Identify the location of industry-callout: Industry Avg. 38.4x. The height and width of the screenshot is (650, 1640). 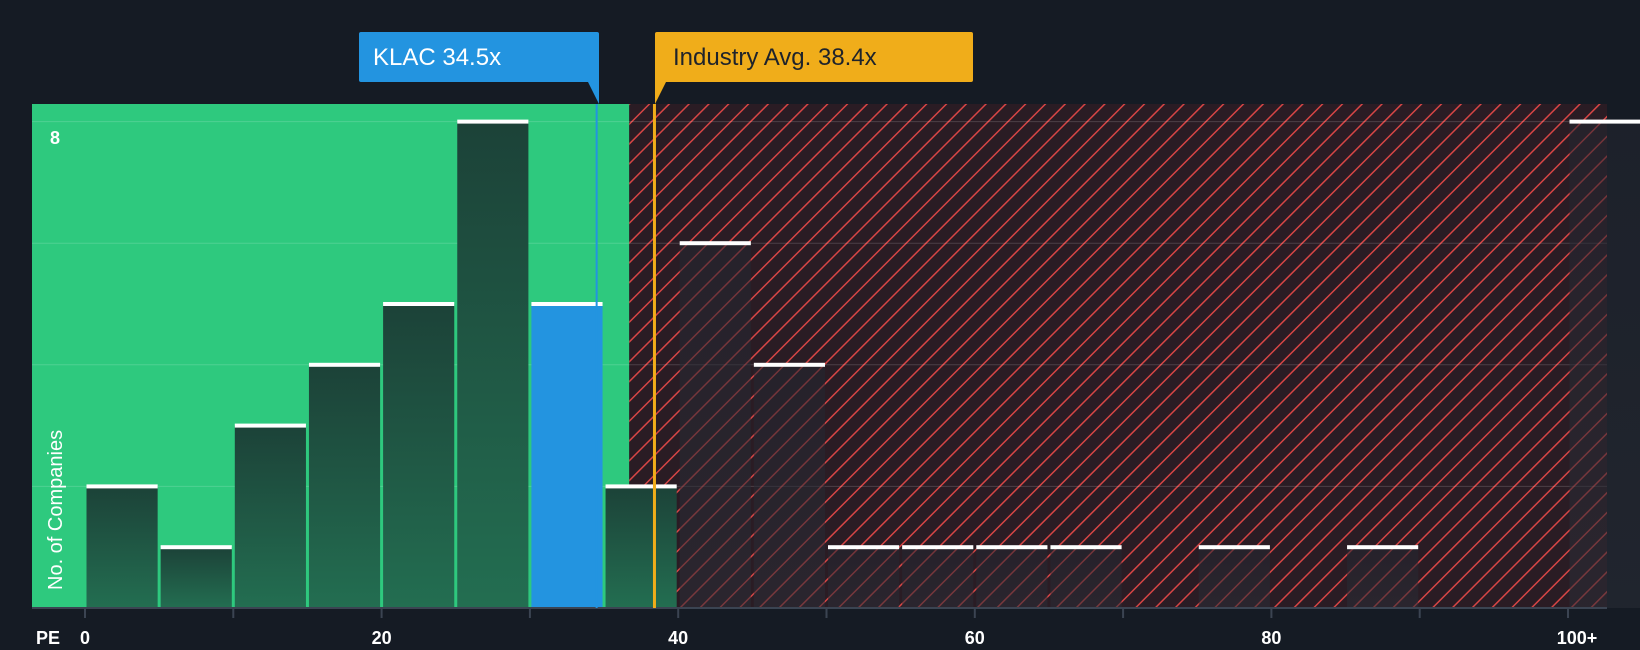
(814, 68).